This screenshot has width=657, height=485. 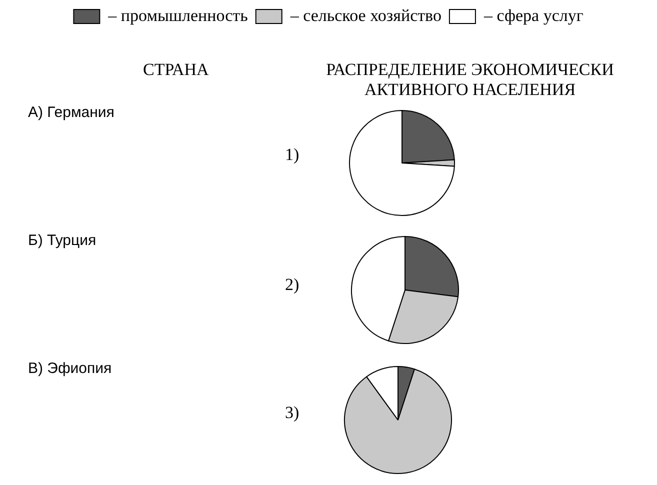 I want to click on text: 1), so click(x=292, y=155).